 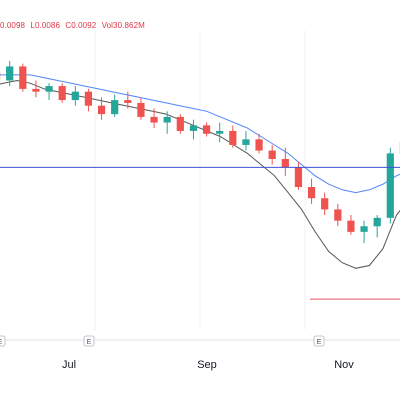 What do you see at coordinates (81, 25) in the screenshot?
I see `ohlc-close-value: C0.0092` at bounding box center [81, 25].